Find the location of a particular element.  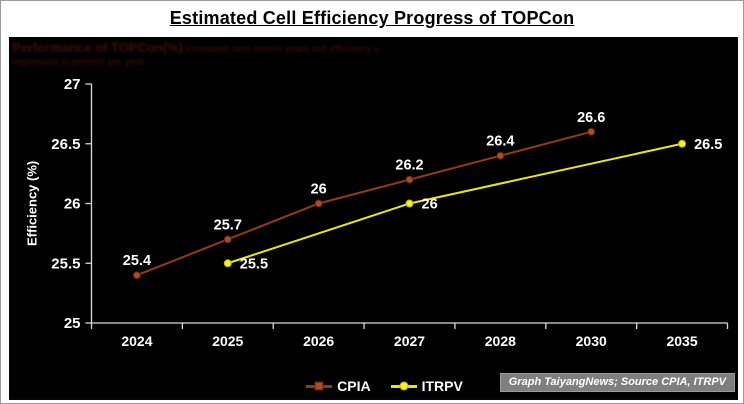

legend-label-cpia: CPIA is located at coordinates (354, 386).